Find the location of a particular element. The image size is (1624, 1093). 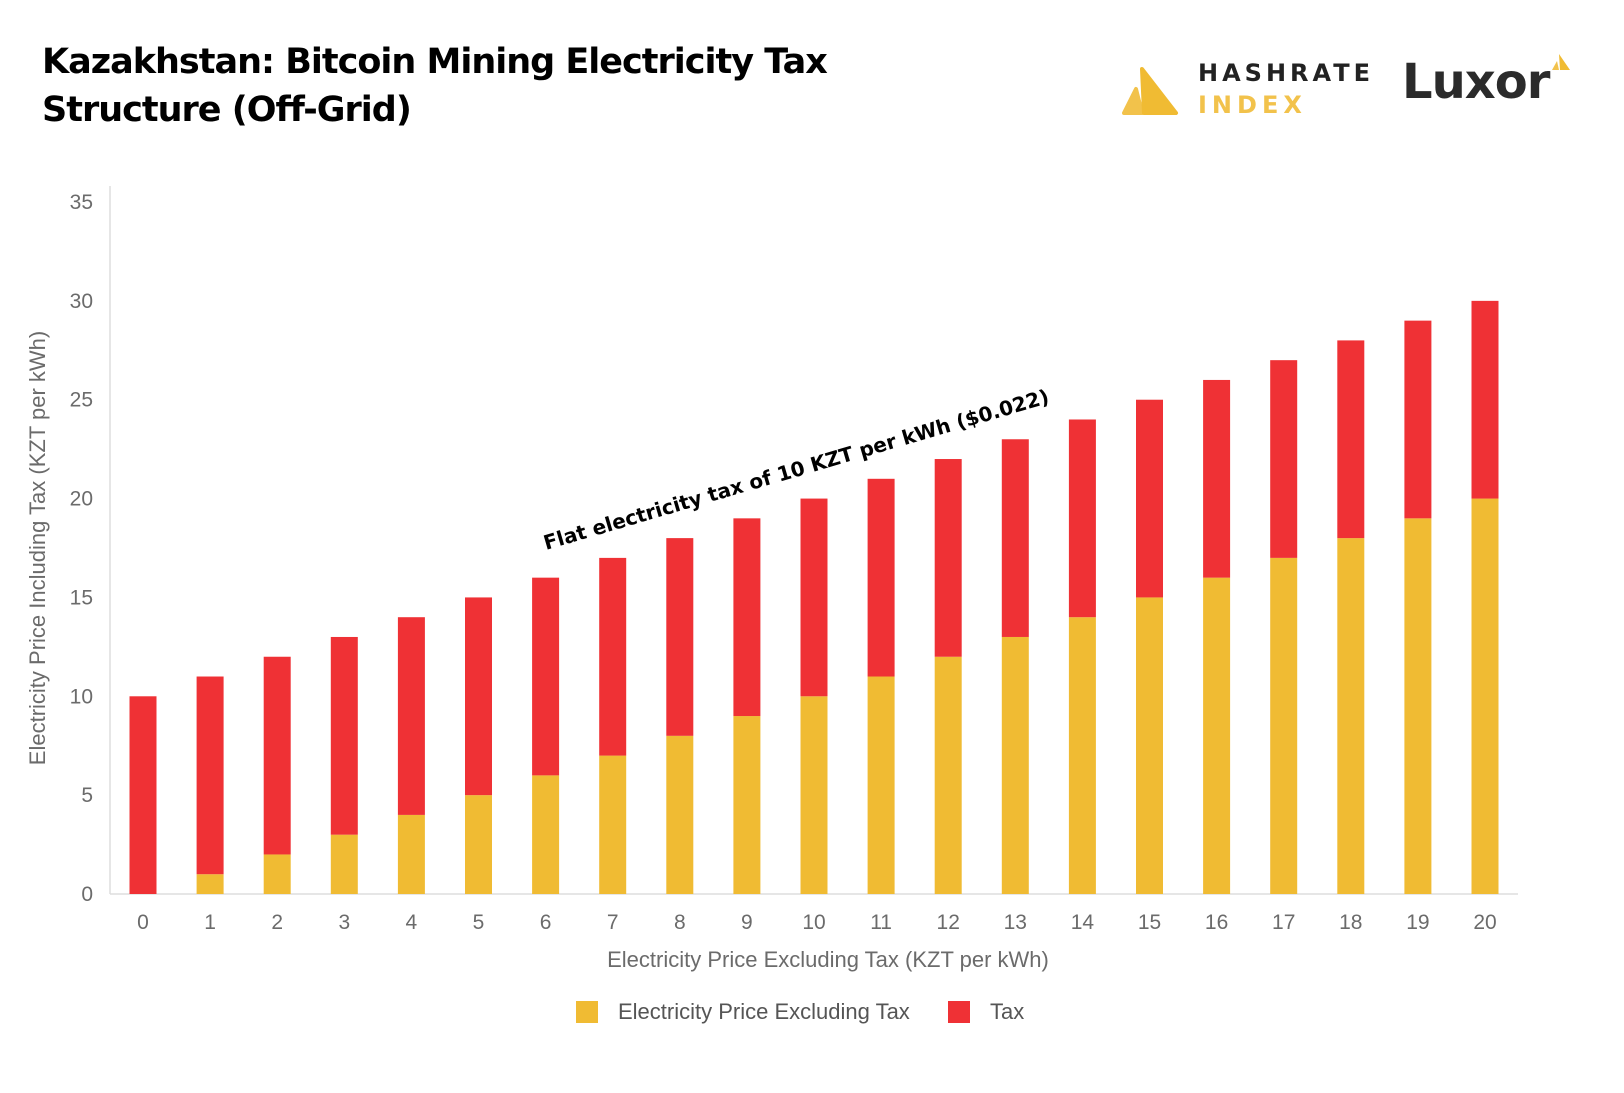

x-tick-label: 7 is located at coordinates (613, 922).